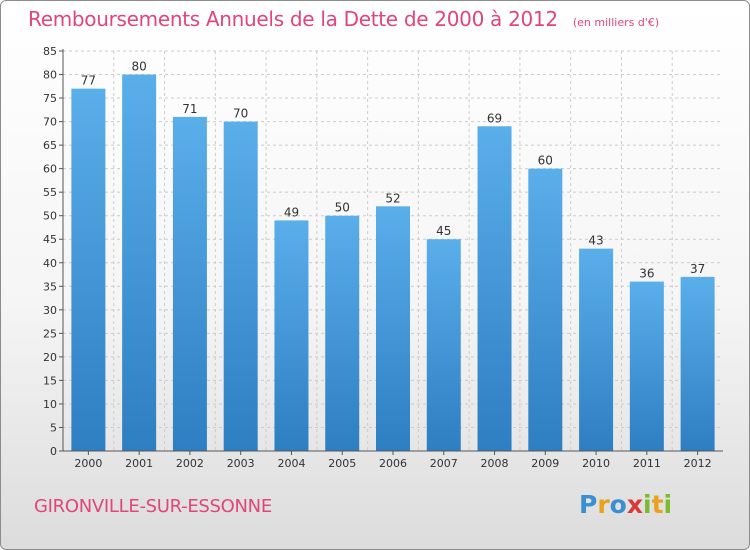 The image size is (750, 550). Describe the element at coordinates (50, 310) in the screenshot. I see `y-tick-label: 30` at that location.